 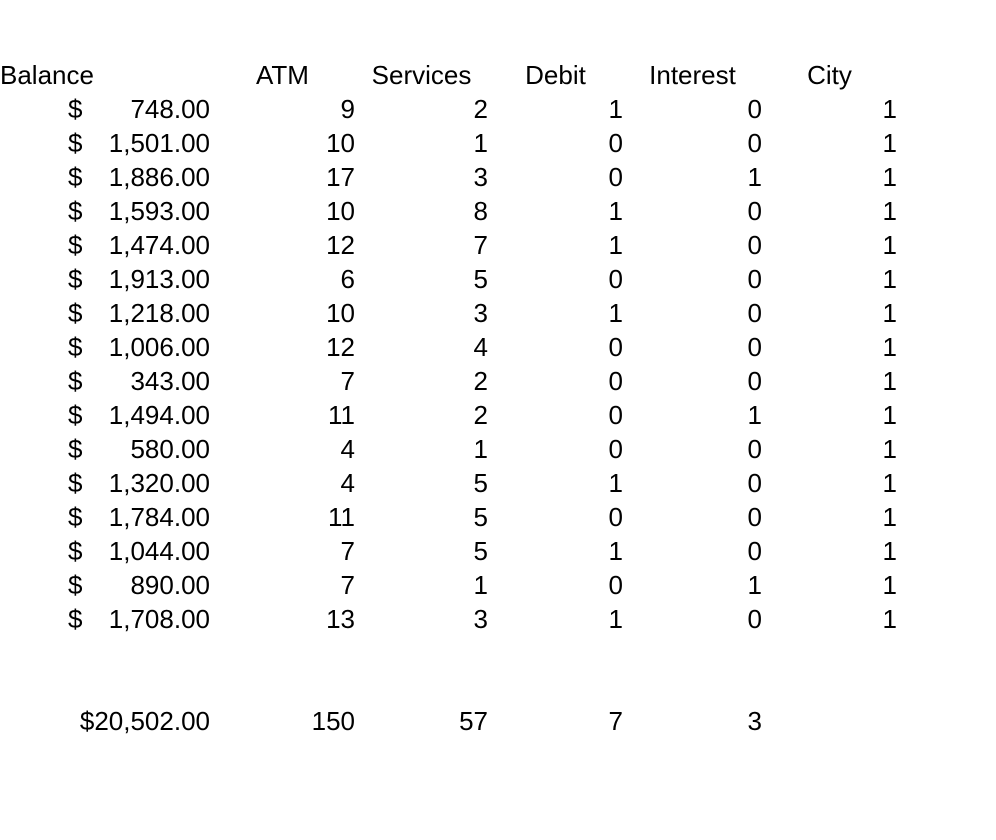 What do you see at coordinates (105, 245) in the screenshot?
I see `cell-balance: $1,474.00` at bounding box center [105, 245].